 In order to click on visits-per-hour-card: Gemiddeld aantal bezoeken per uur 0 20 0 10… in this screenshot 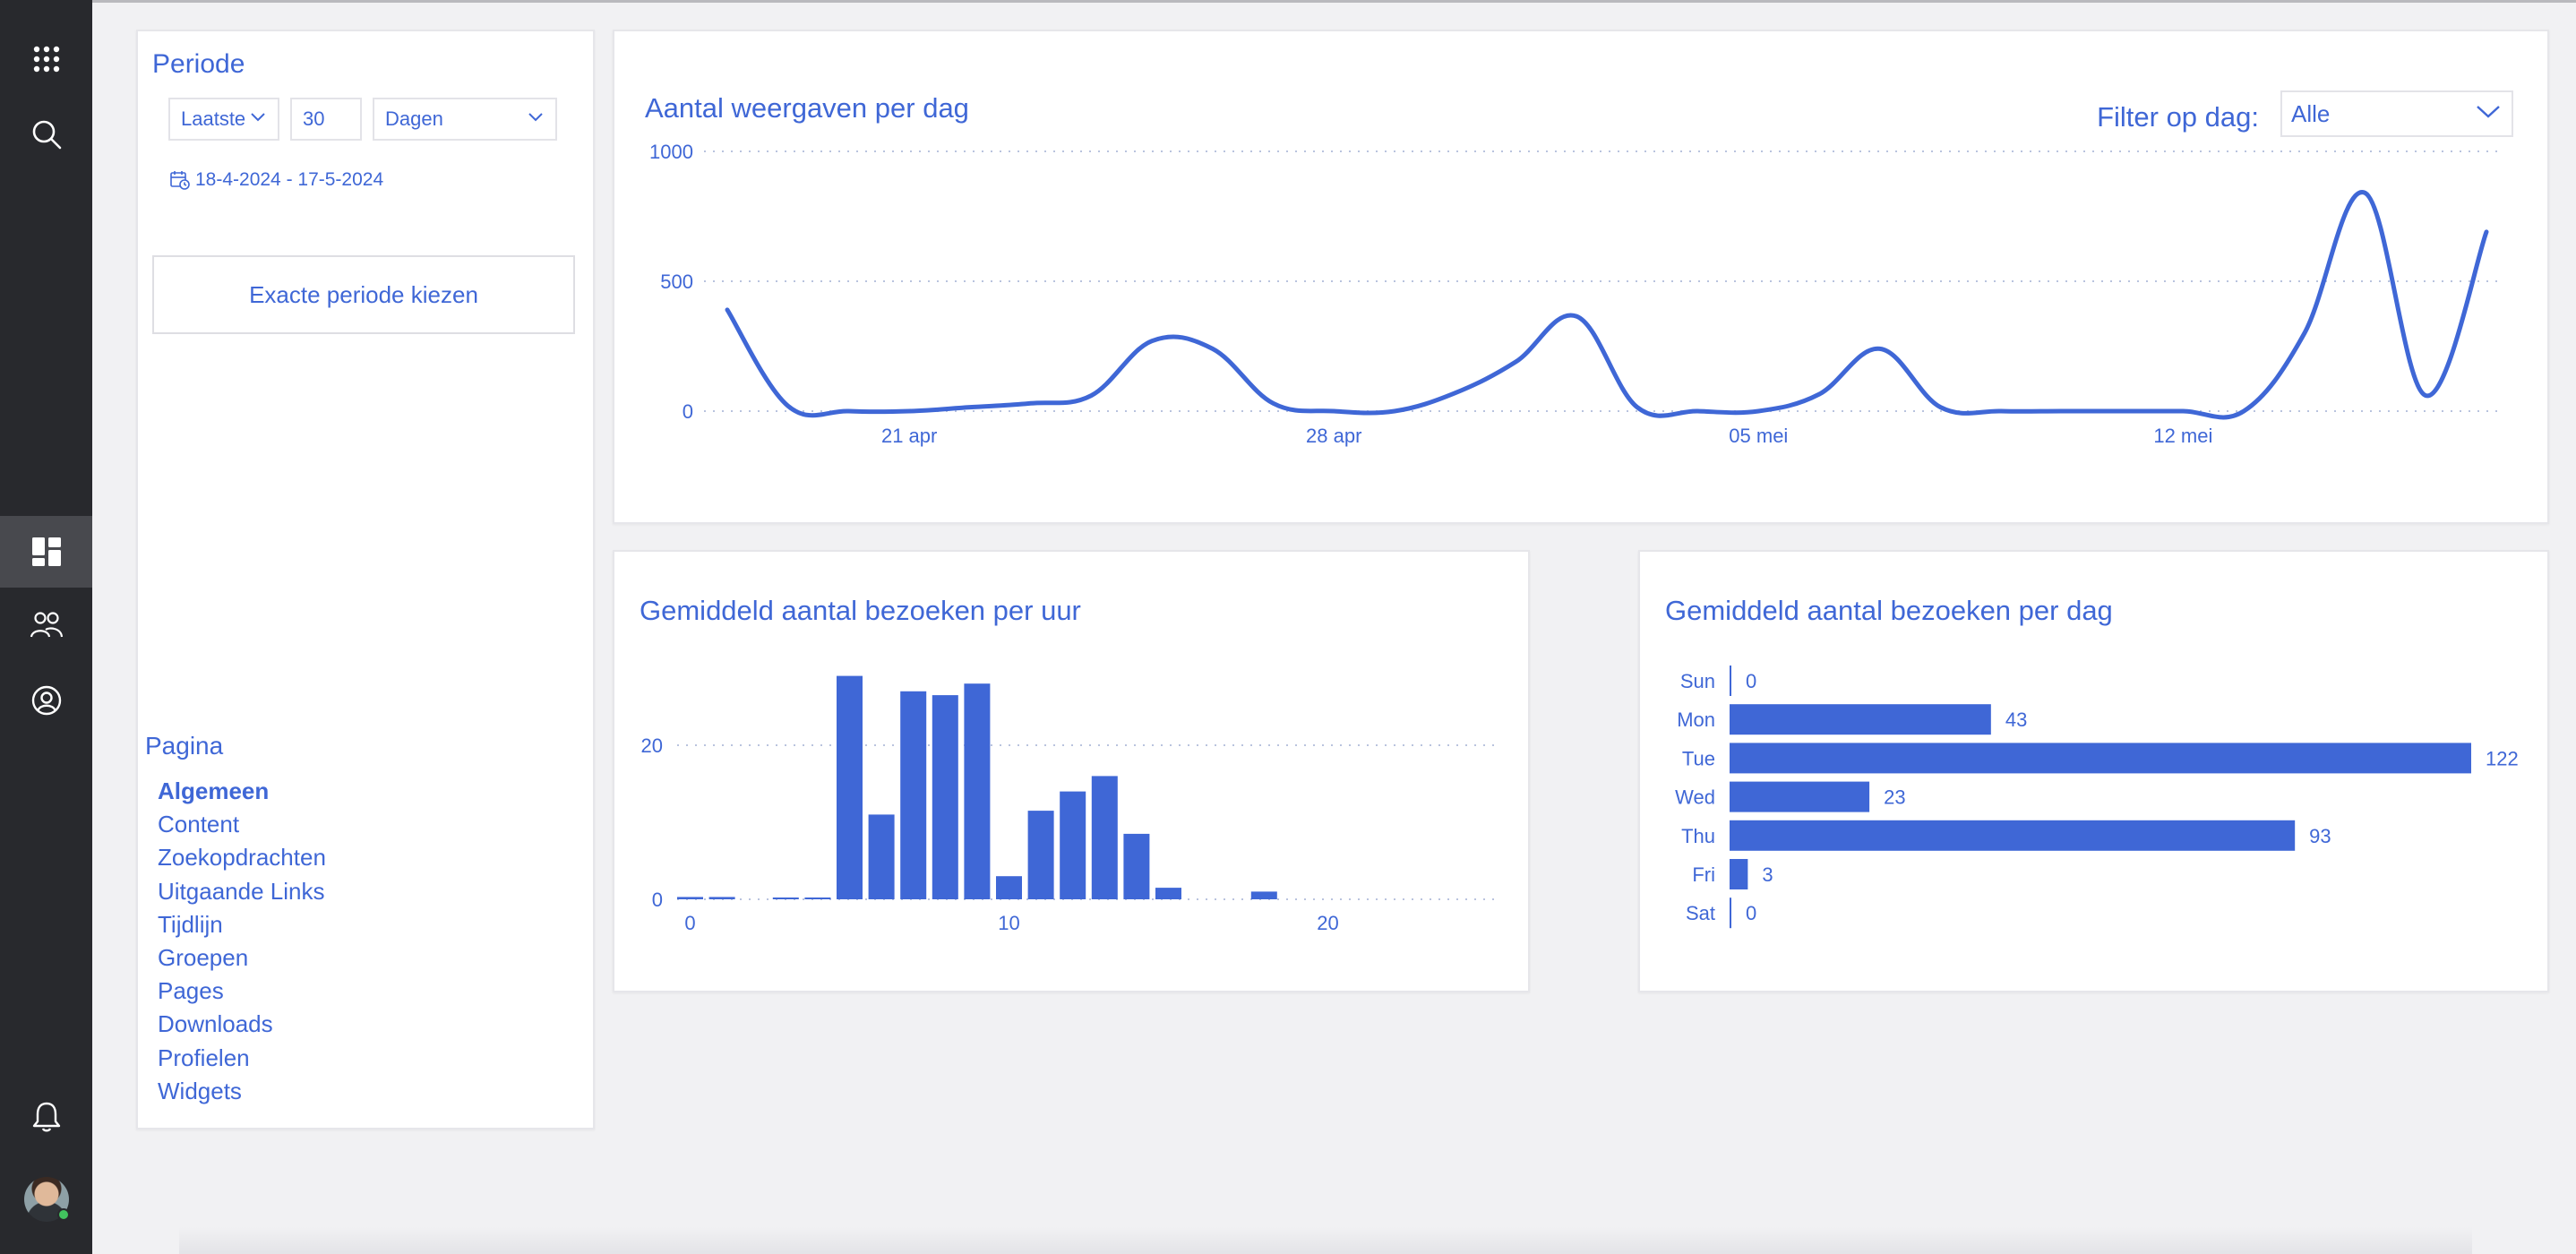, I will do `click(1071, 771)`.